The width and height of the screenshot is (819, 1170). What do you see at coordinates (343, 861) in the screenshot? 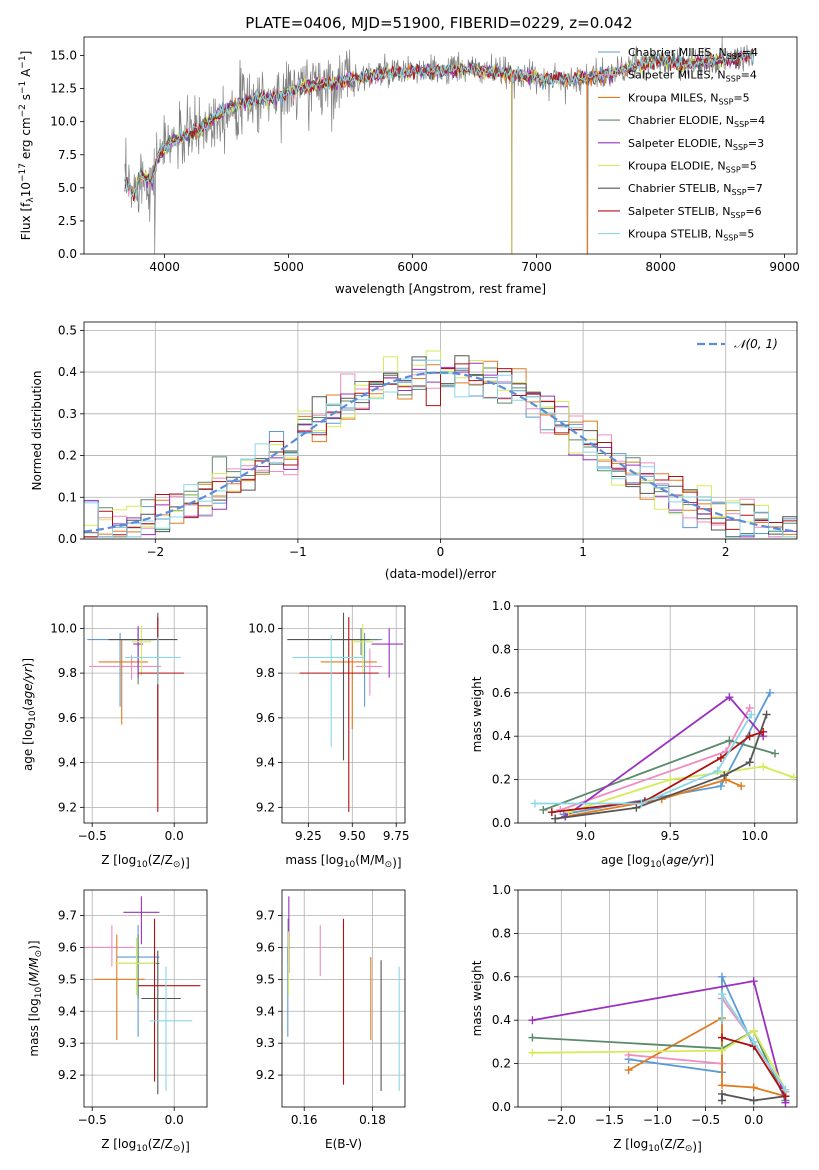
I see `x-axis-label: mass [log10(M/M⊙)]` at bounding box center [343, 861].